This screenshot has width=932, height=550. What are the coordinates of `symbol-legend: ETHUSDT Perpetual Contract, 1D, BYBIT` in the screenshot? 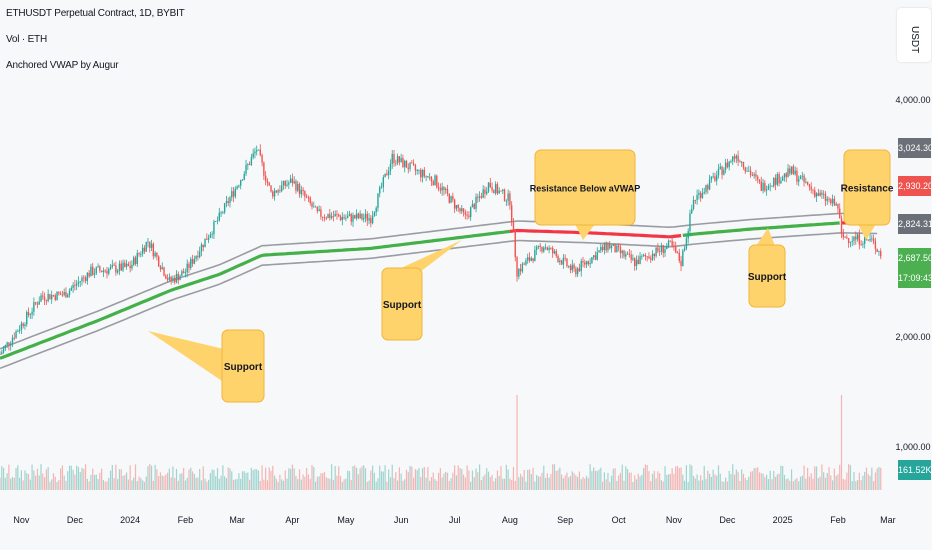 It's located at (95, 13).